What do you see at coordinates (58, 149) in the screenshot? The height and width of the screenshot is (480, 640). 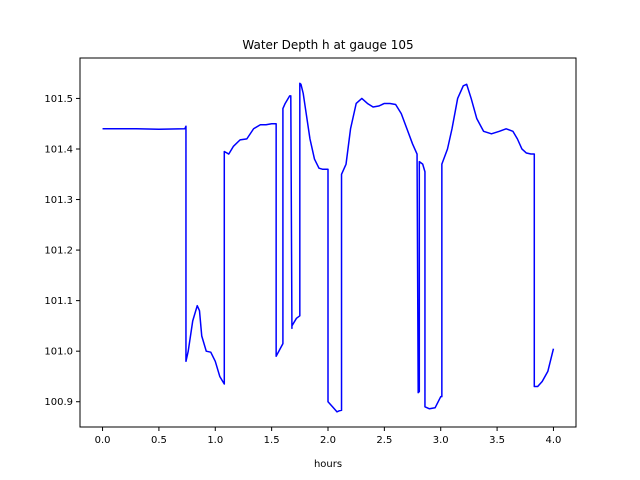 I see `y-tick-label: 101.4` at bounding box center [58, 149].